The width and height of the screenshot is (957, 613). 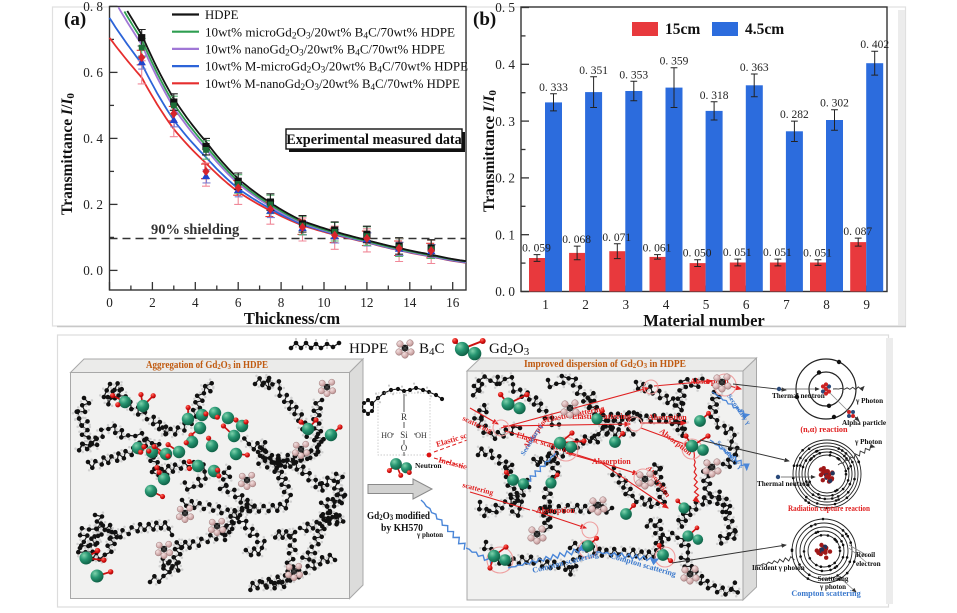 I want to click on svg-text: Gd2O3 modified, so click(x=398, y=516).